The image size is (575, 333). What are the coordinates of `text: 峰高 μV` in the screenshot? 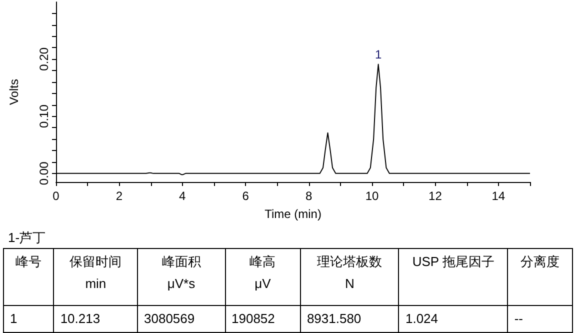 It's located at (262, 277).